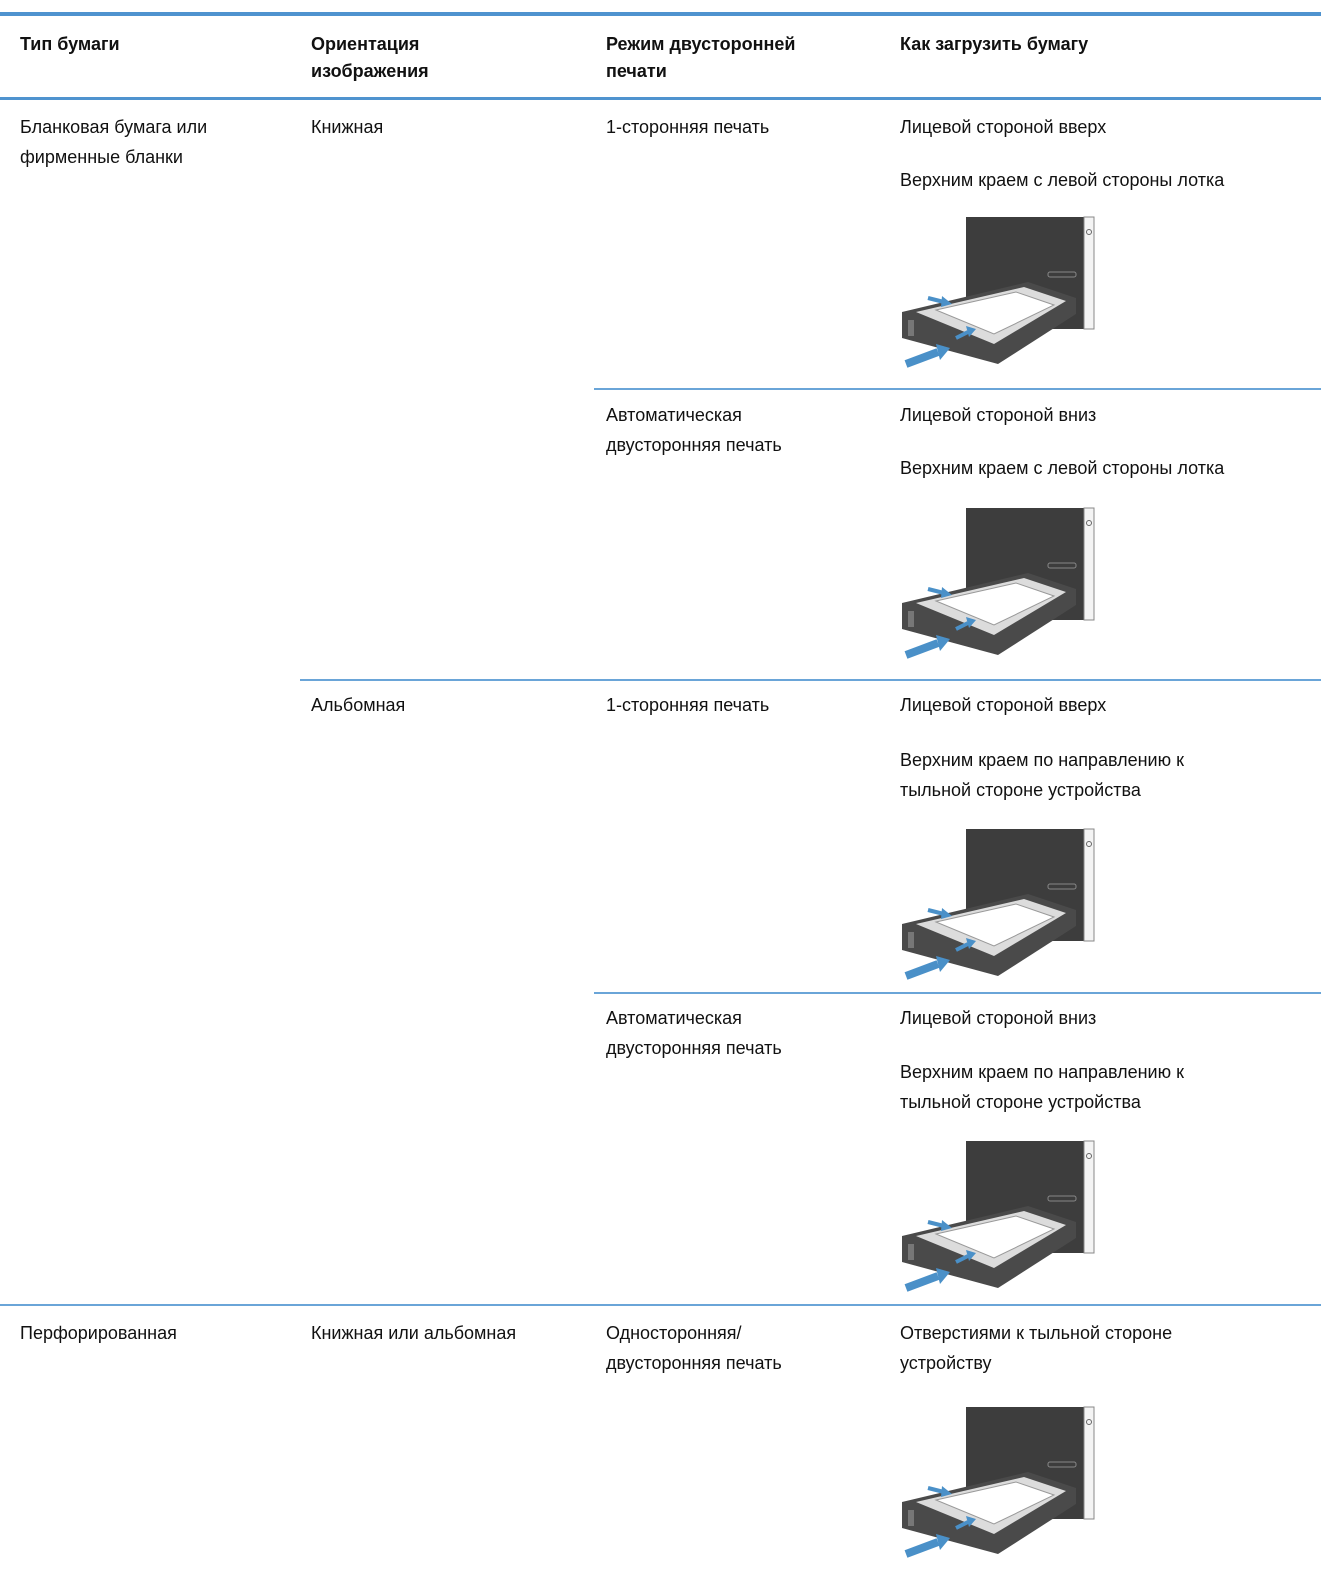 This screenshot has height=1570, width=1321. Describe the element at coordinates (98, 1333) in the screenshot. I see `cell: Перфорированная` at that location.